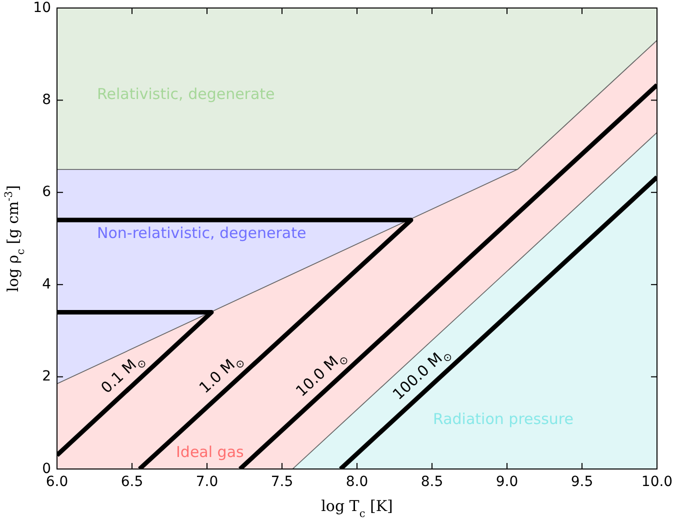 This screenshot has width=674, height=520. What do you see at coordinates (186, 94) in the screenshot?
I see `annotation: Relativistic, degenerate` at bounding box center [186, 94].